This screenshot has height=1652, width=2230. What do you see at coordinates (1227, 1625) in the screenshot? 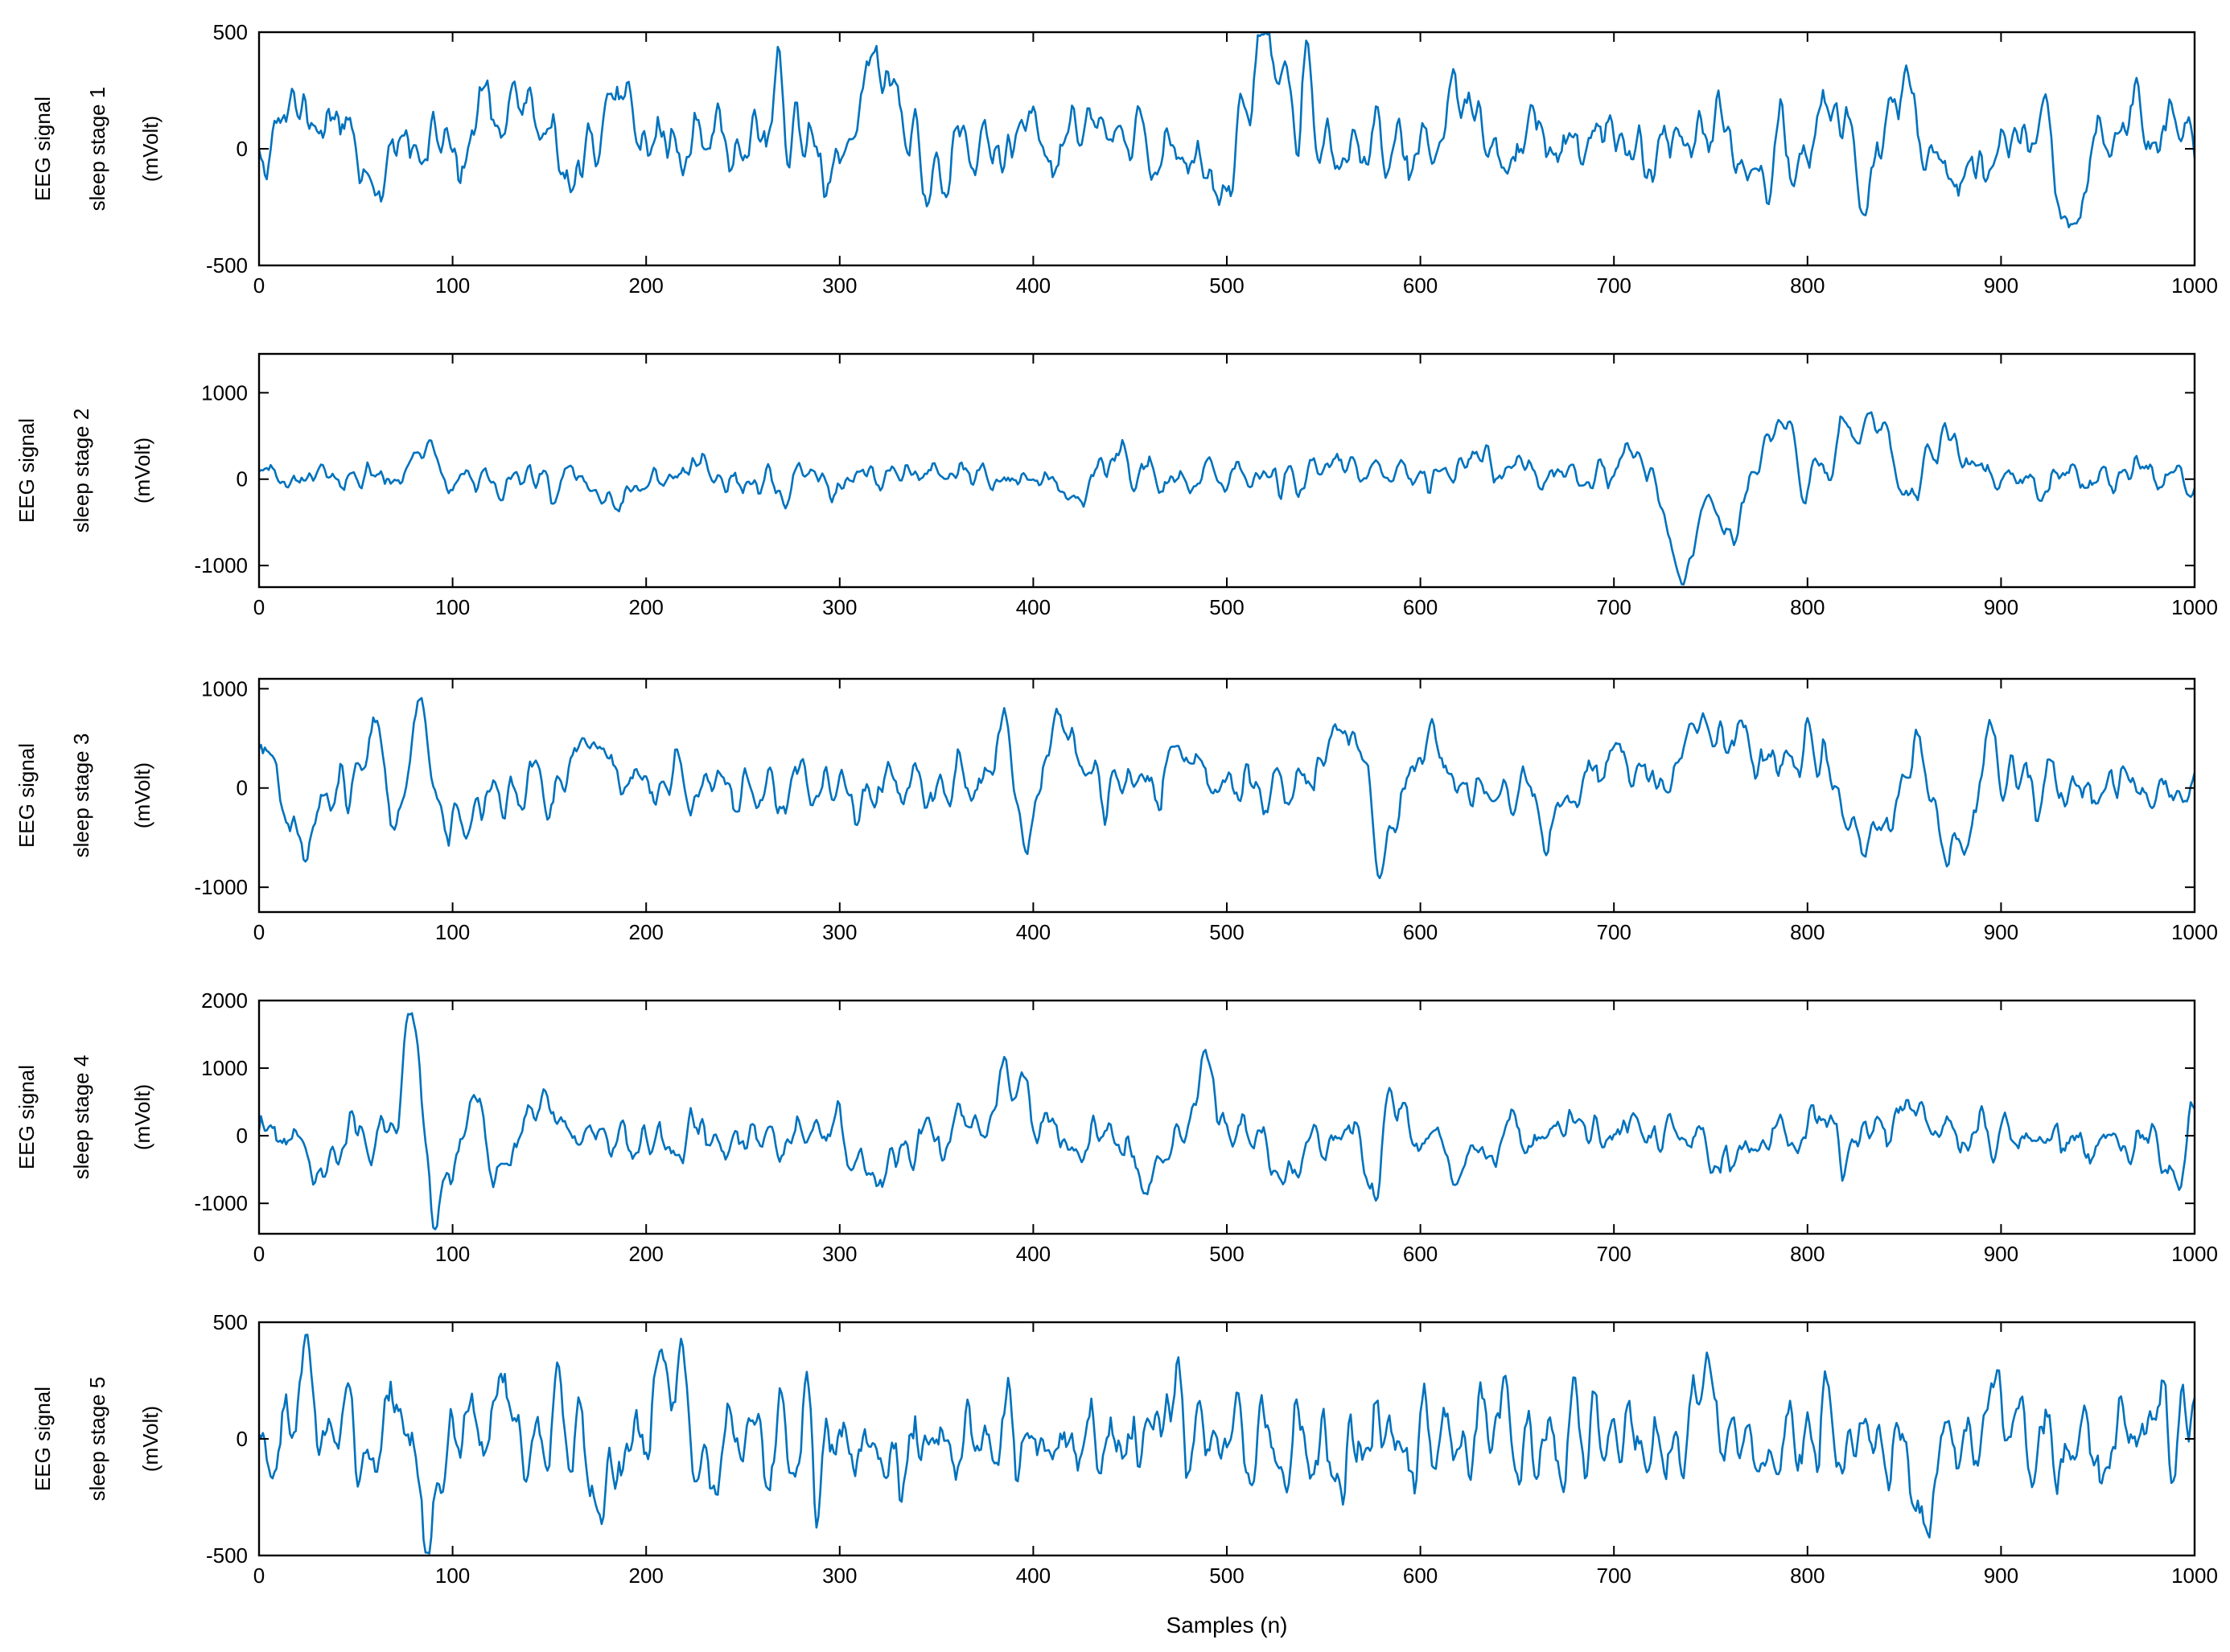
I see `x-axis-label: Samples (n)` at bounding box center [1227, 1625].